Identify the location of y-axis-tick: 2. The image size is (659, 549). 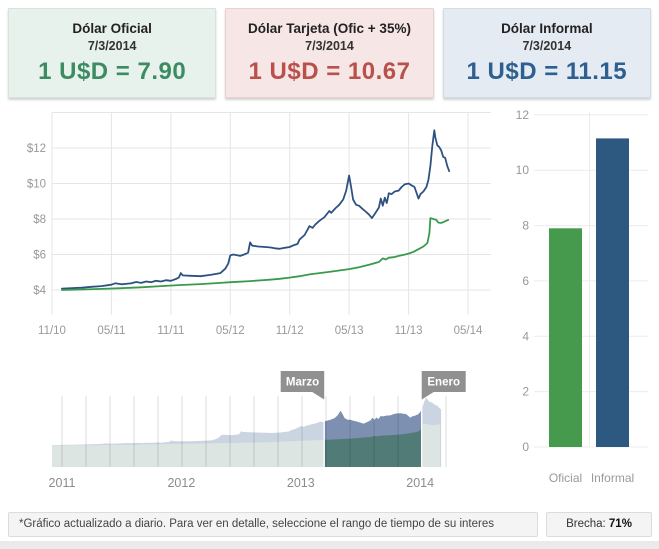
(525, 392).